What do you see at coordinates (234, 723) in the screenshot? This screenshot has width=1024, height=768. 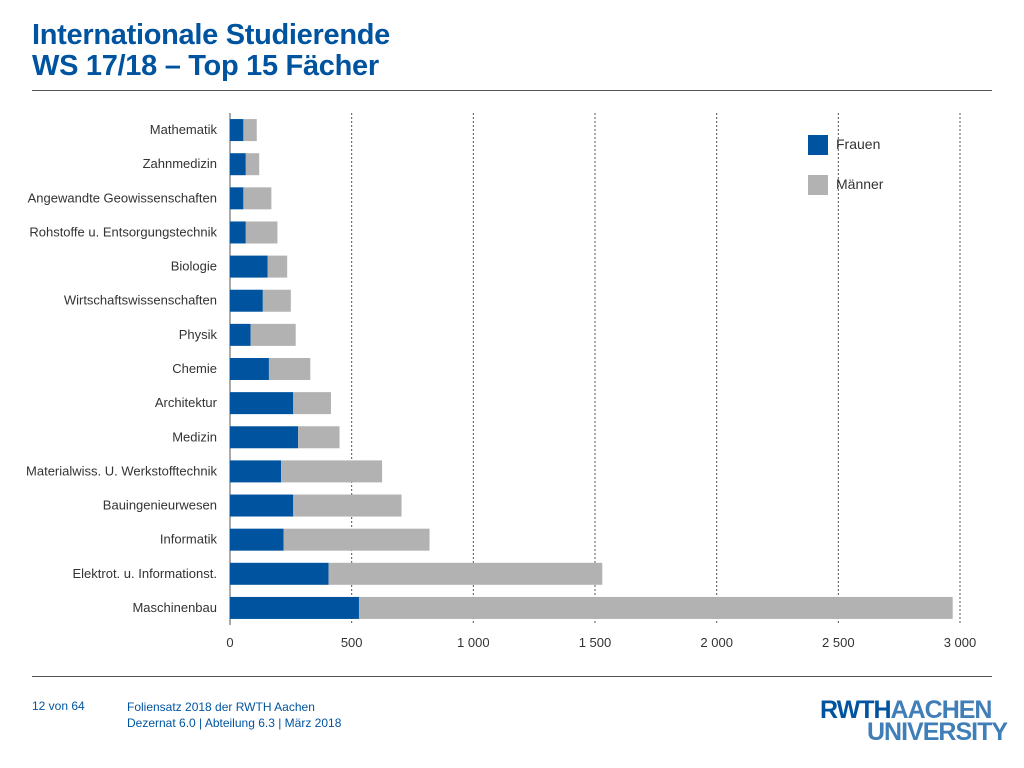 I see `footer-line-2: Dezernat 6.0 | Abteilung 6.3 | März 2018` at bounding box center [234, 723].